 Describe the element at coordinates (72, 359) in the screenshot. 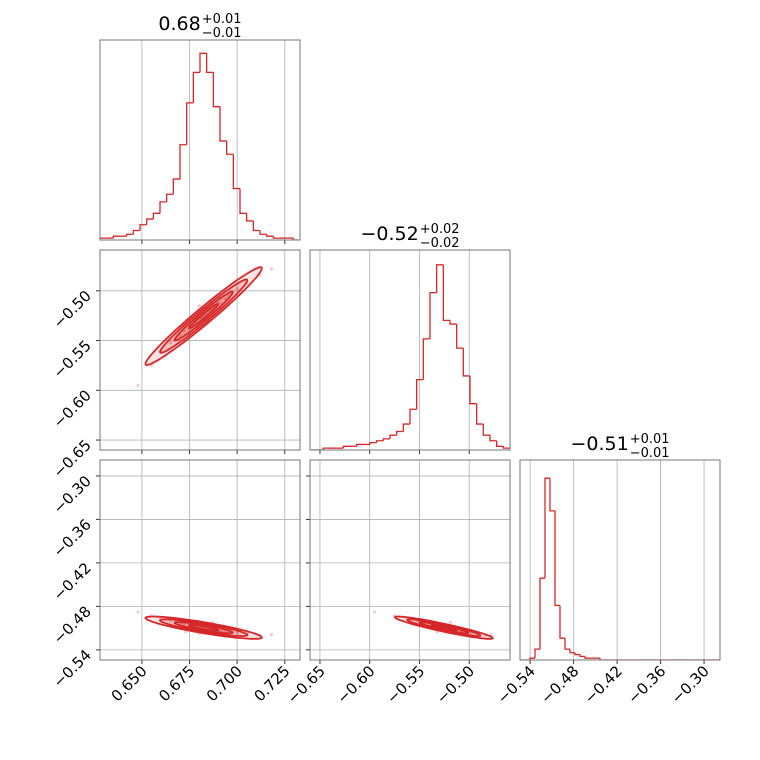

I see `y-tick-label: −0.55` at that location.